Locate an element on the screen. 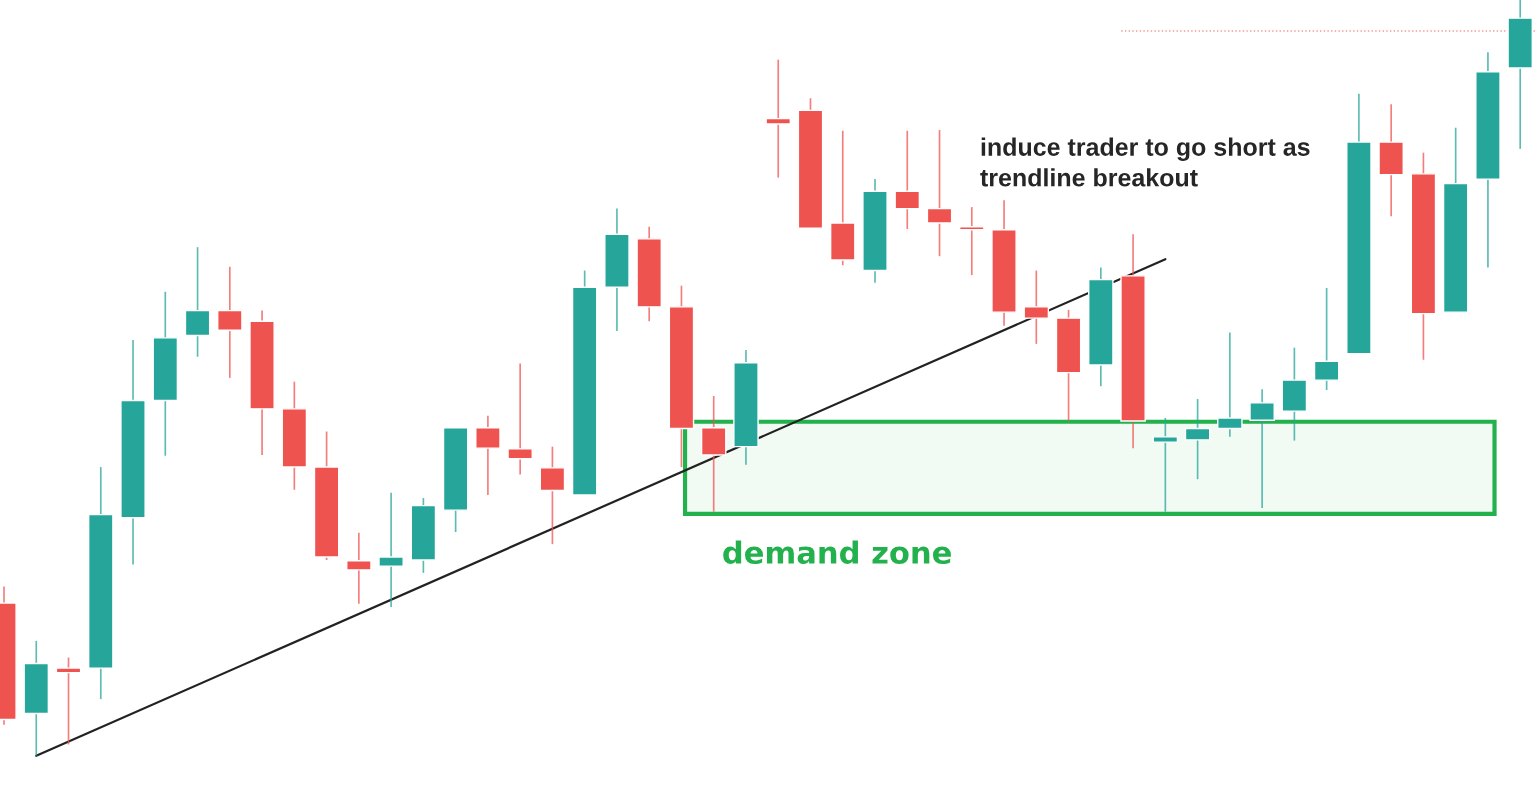 This screenshot has height=786, width=1536. annotation: induce trader to go short as trendline breakout is located at coordinates (1145, 162).